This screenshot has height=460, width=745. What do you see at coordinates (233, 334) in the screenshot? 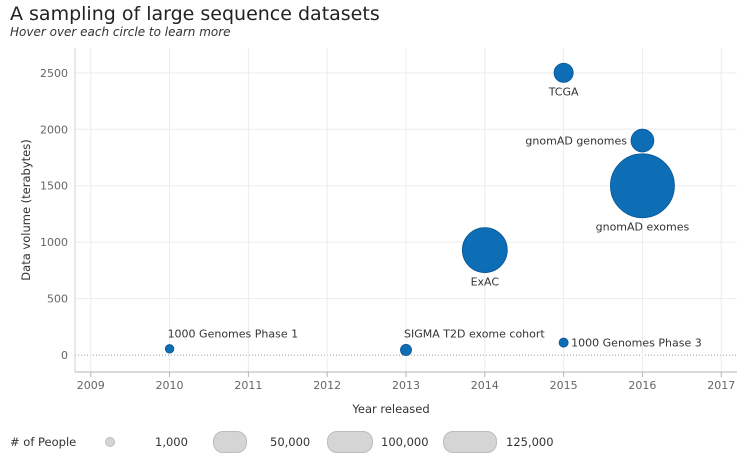
I see `data-label: 1000 Genomes Phase 1` at bounding box center [233, 334].